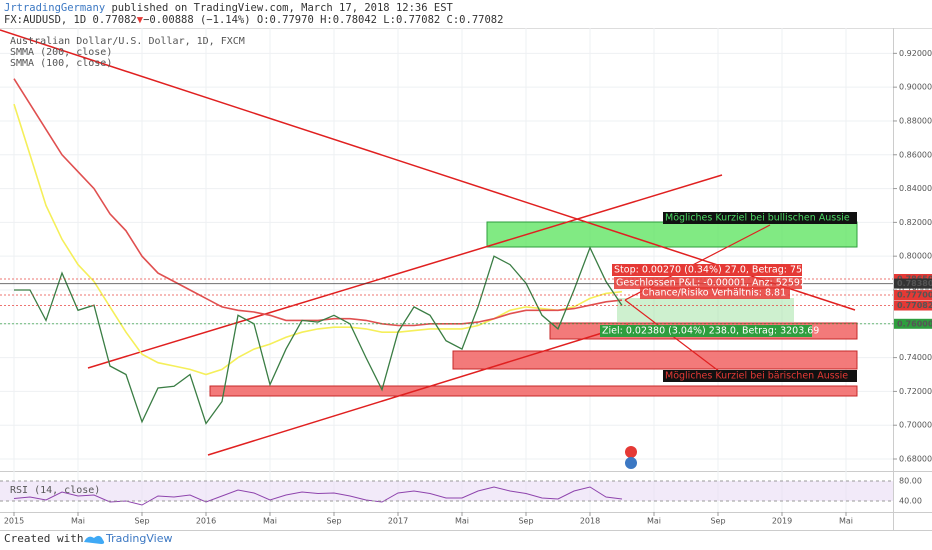  I want to click on annotation: Stop: 0.00270 (0.34%) 27.0, Betrag: 750, so click(711, 270).